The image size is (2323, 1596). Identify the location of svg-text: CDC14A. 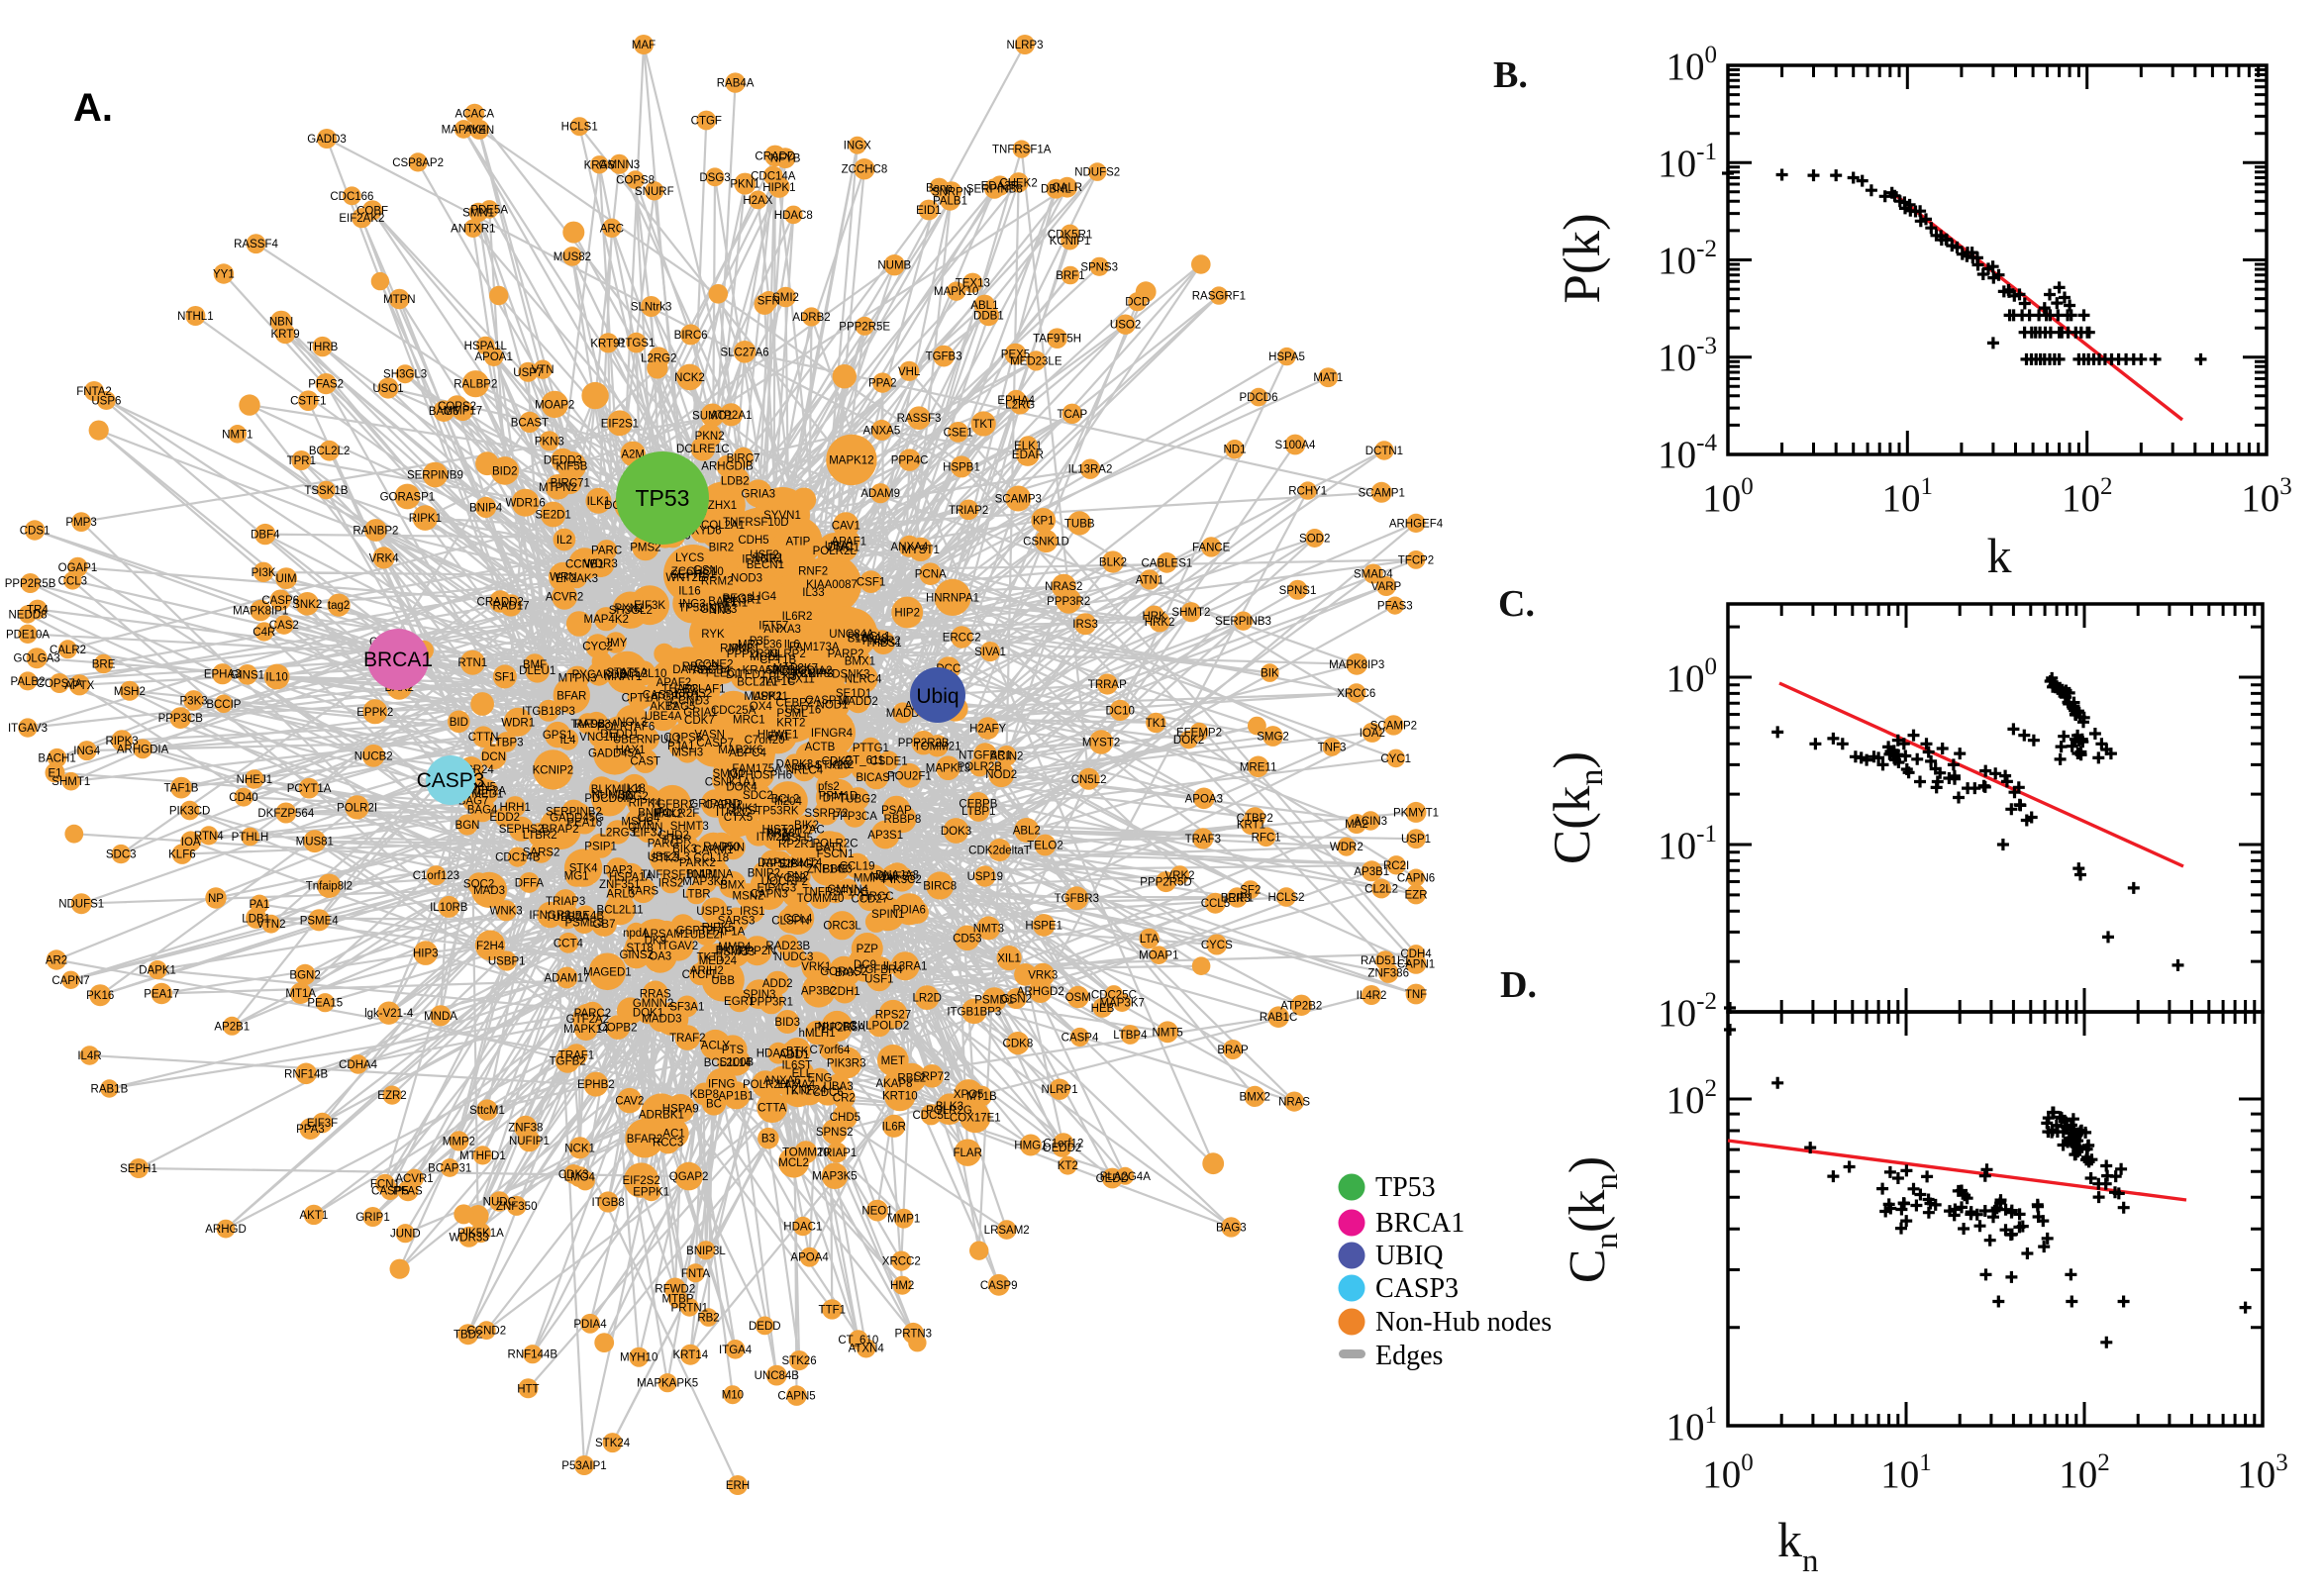
(774, 177).